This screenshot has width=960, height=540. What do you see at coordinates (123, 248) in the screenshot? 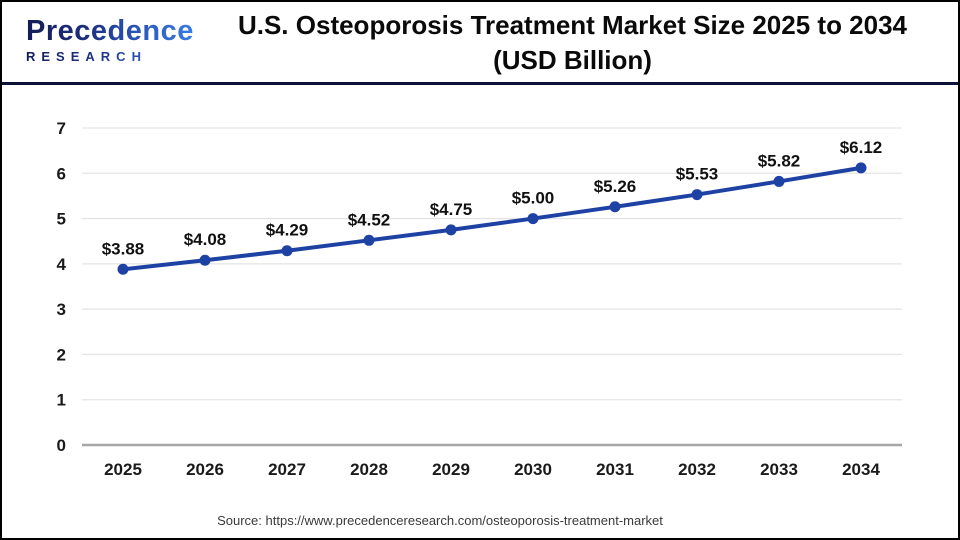
I see `data-label: $3.88` at bounding box center [123, 248].